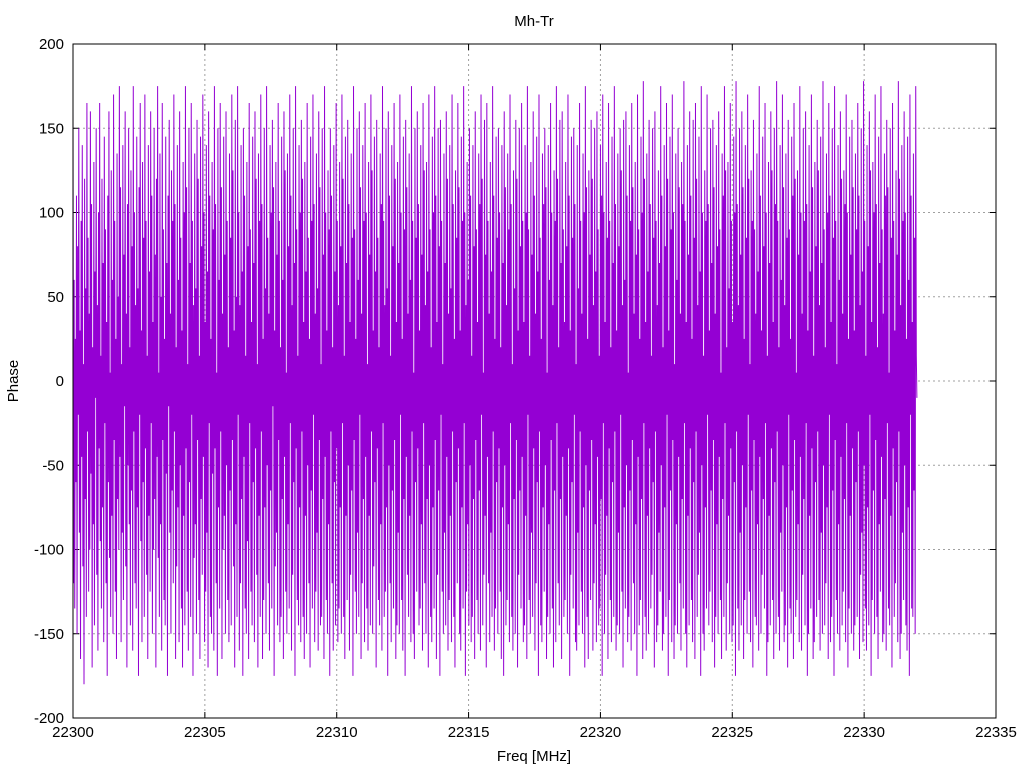 The image size is (1024, 768). Describe the element at coordinates (732, 732) in the screenshot. I see `x-tick-label: 22325` at that location.